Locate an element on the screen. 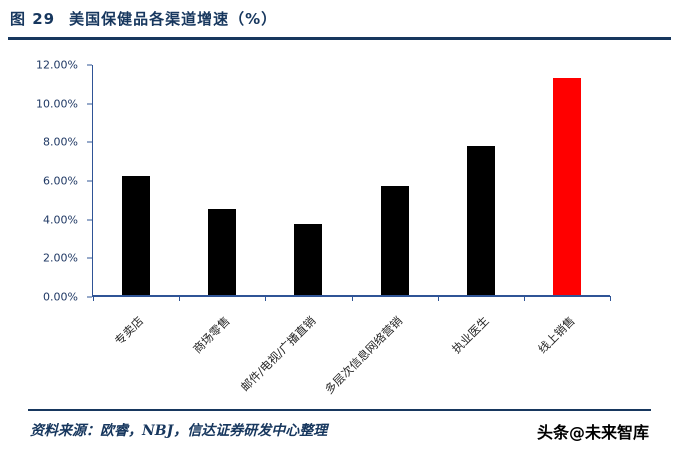 This screenshot has height=459, width=679. source-note: 资料来源：欧睿，NBJ，信达证券研发中心整理 is located at coordinates (178, 430).